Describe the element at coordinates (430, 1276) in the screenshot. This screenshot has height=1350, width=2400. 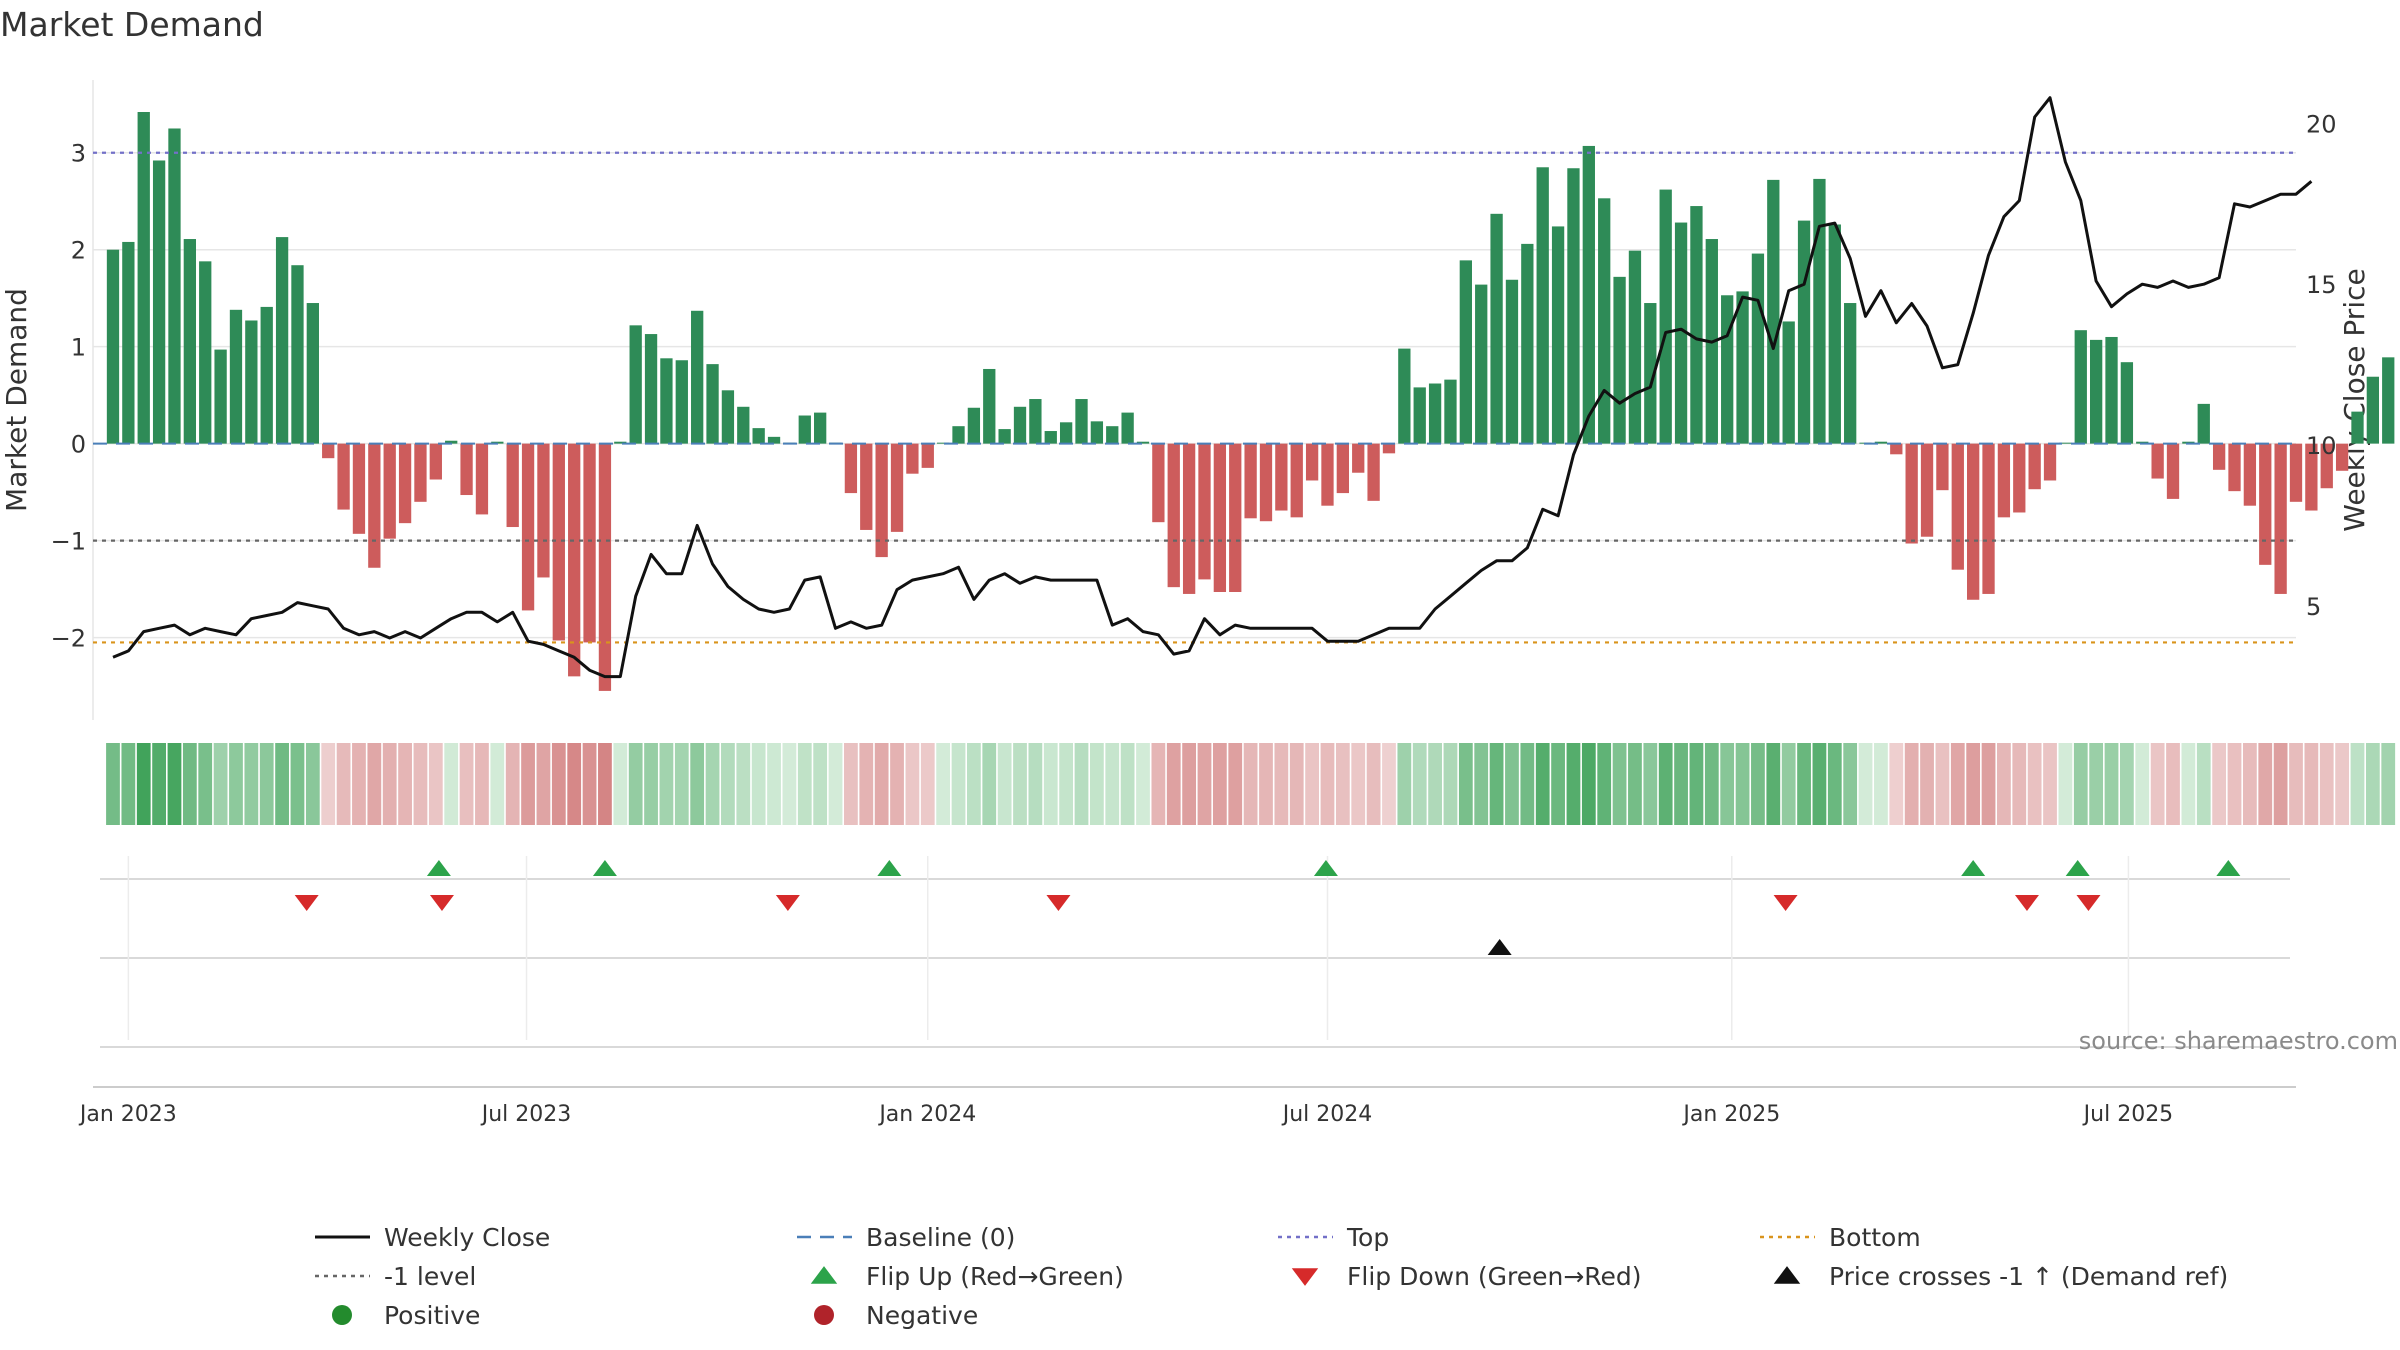
I see `legend-label: -1 level` at that location.